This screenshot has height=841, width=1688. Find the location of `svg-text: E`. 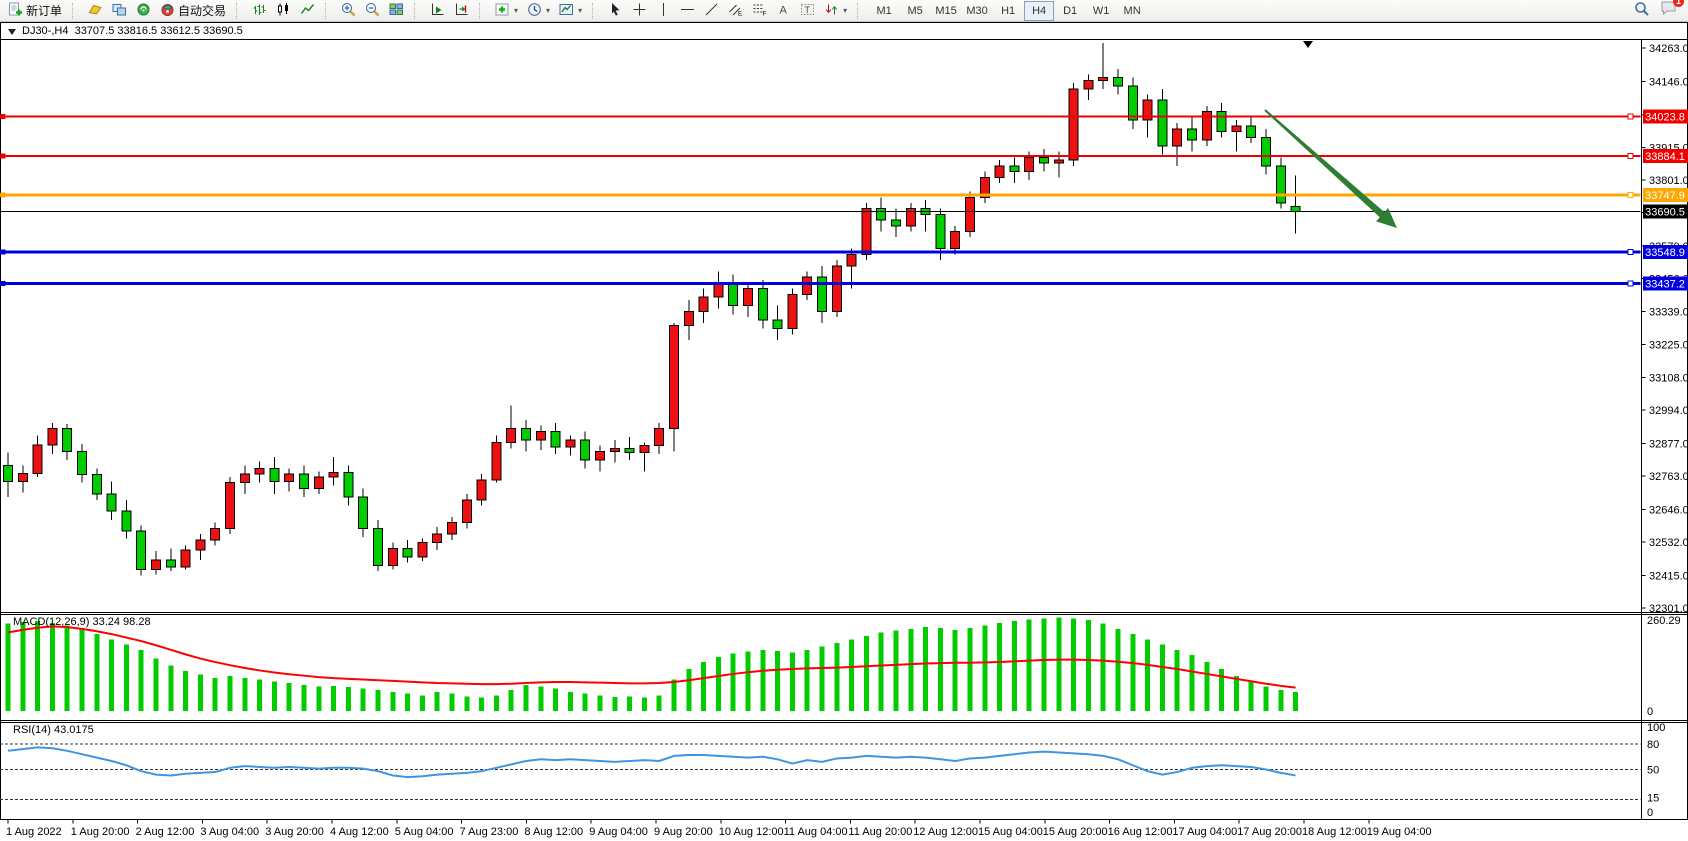

svg-text: E is located at coordinates (740, 14).